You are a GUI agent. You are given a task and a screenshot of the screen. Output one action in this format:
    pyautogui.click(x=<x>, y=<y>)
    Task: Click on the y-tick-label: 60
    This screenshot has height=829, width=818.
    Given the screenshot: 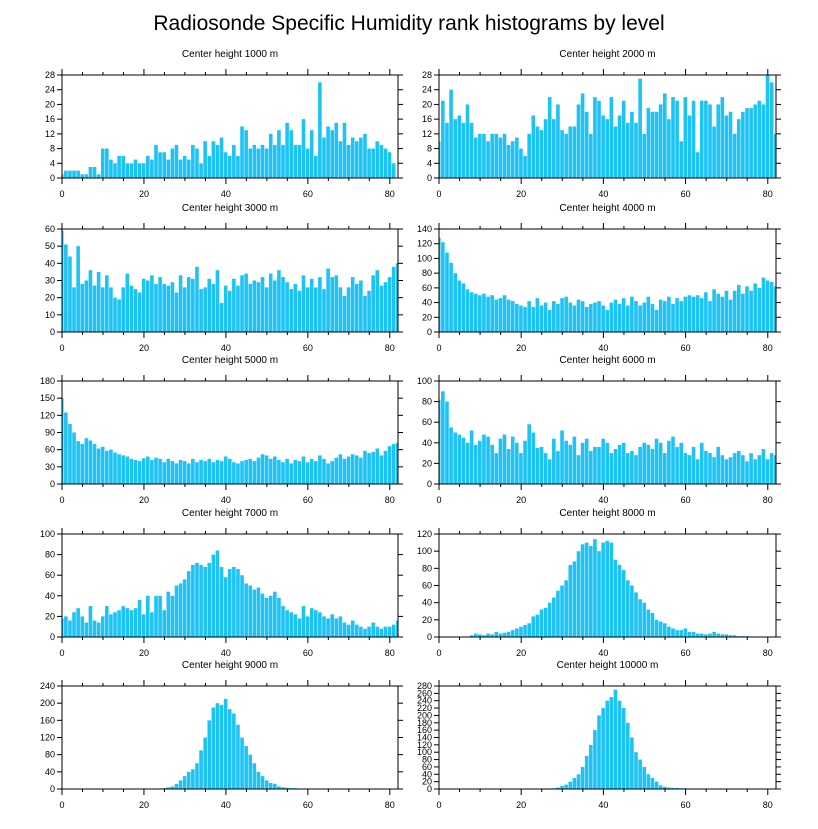 What is the action you would take?
    pyautogui.click(x=427, y=586)
    